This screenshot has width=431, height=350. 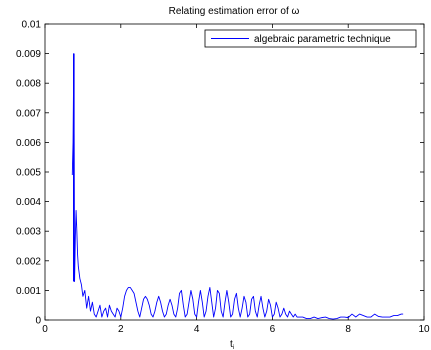 What do you see at coordinates (424, 329) in the screenshot?
I see `x-tick-label: 10` at bounding box center [424, 329].